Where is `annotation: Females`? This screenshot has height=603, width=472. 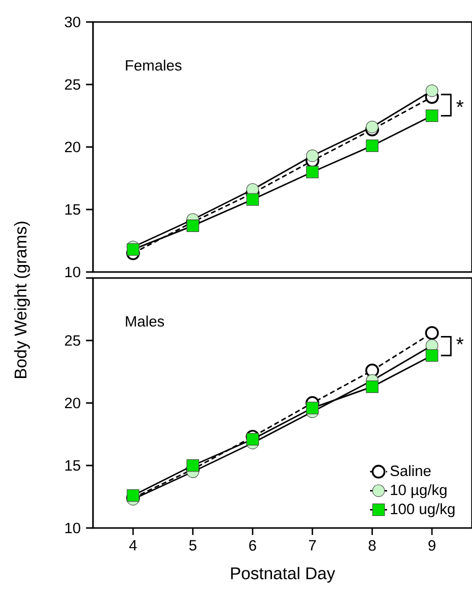 annotation: Females is located at coordinates (154, 65).